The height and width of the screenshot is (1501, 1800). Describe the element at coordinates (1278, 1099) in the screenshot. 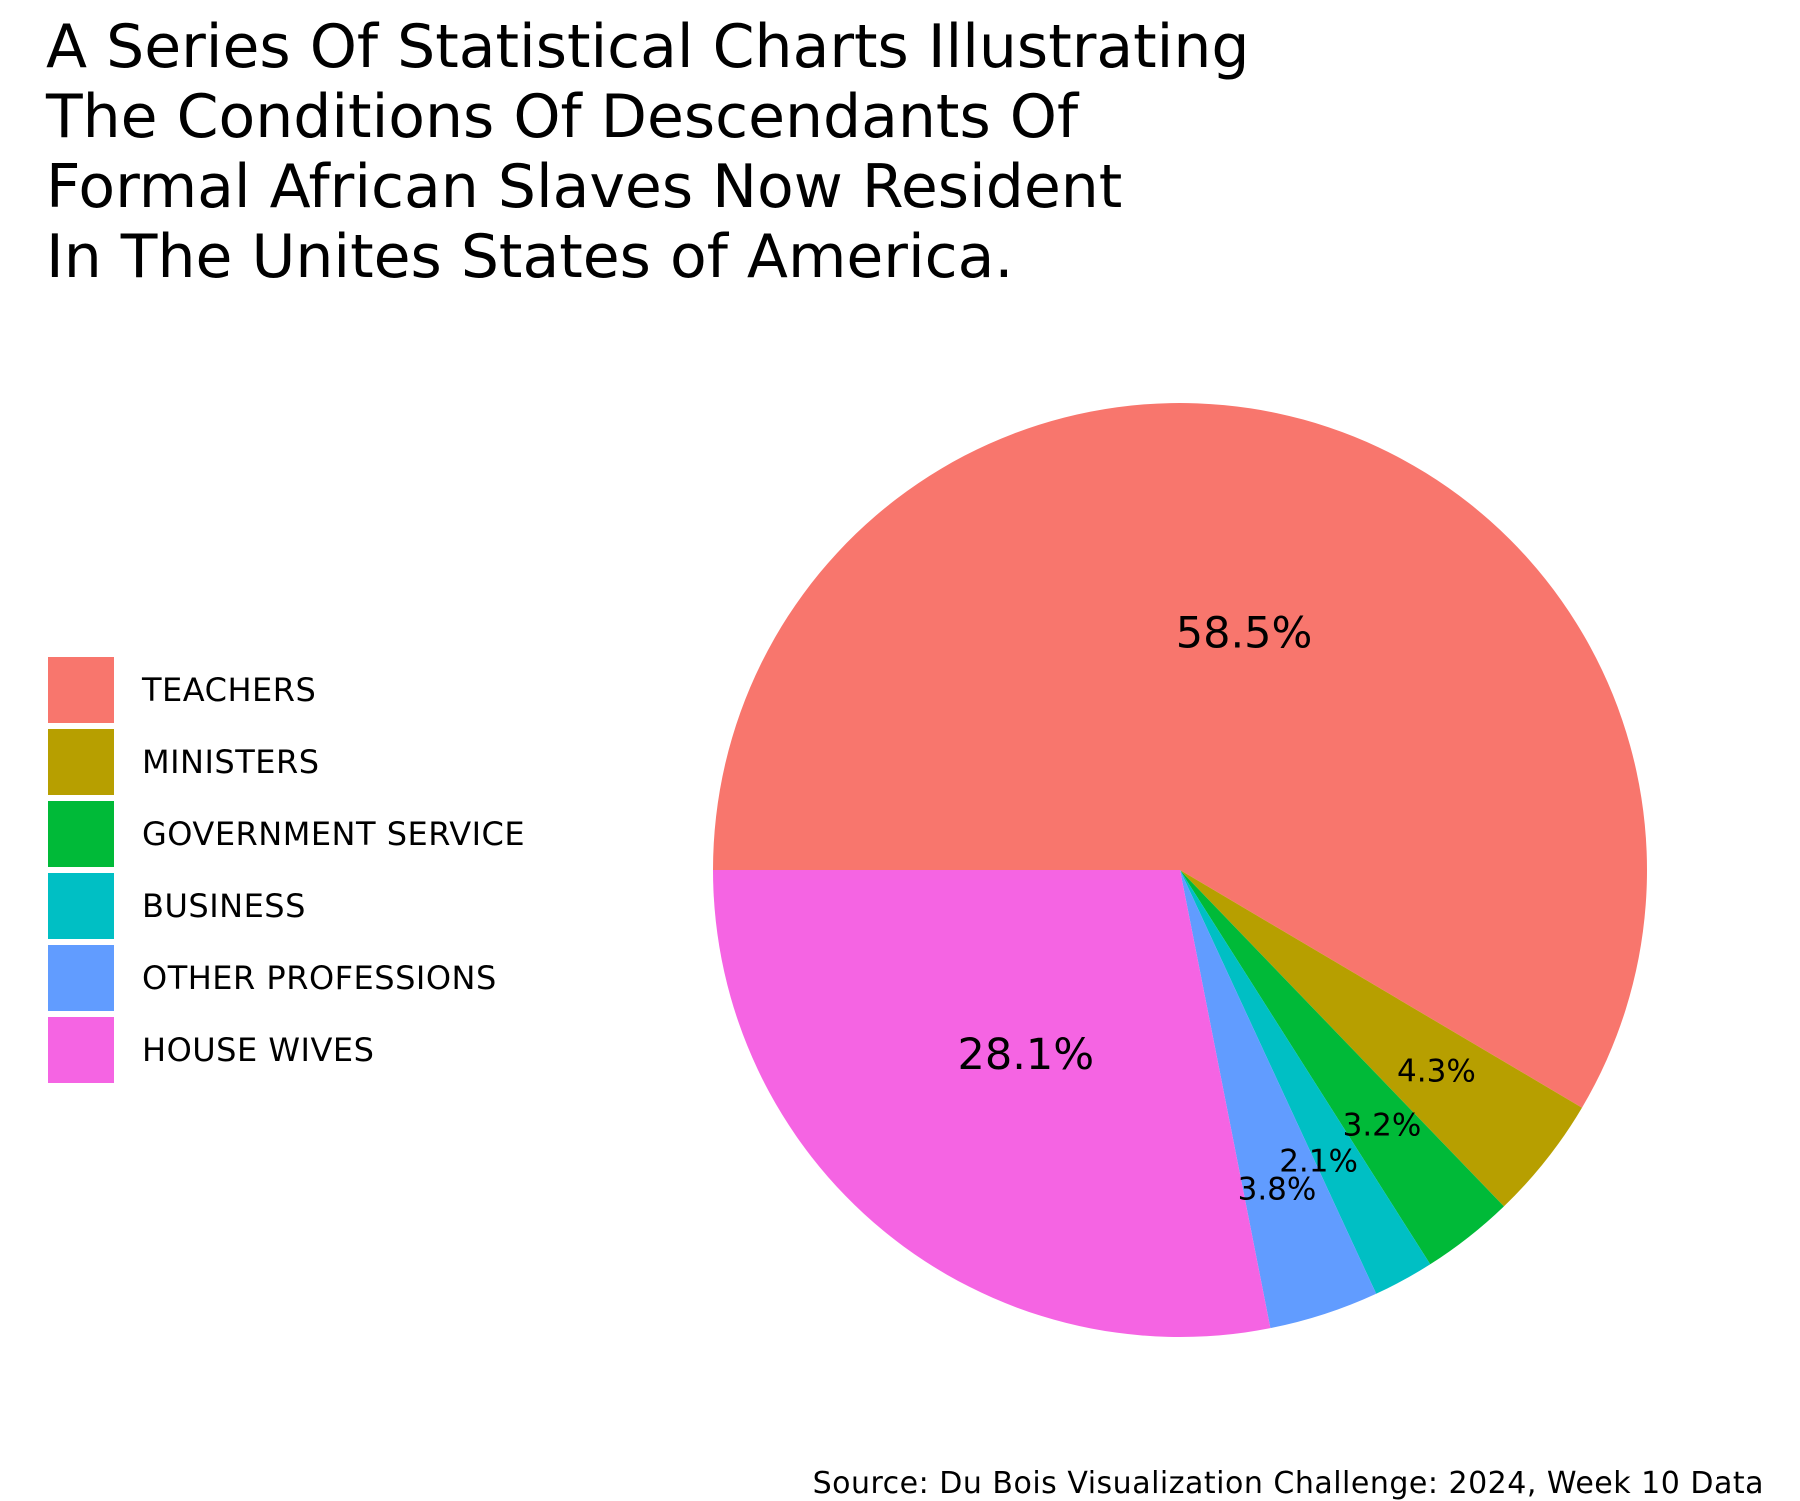

I see `pie-slice-other-professions` at that location.